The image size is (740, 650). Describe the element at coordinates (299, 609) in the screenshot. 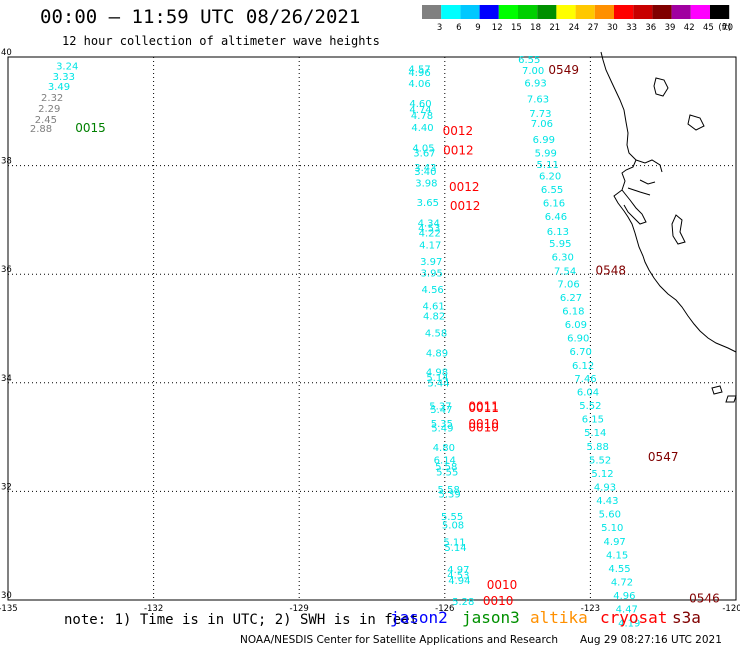

I see `longitude-tick-label: -129` at that location.